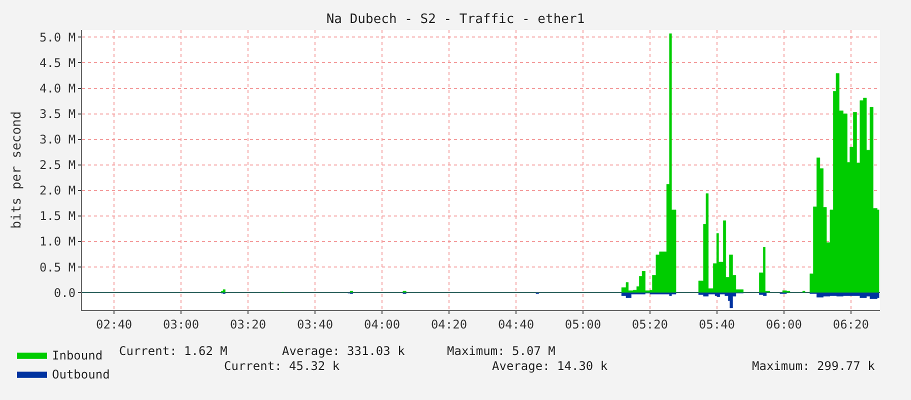 Image resolution: width=911 pixels, height=400 pixels. I want to click on text: Average: 331.03 k, so click(344, 351).